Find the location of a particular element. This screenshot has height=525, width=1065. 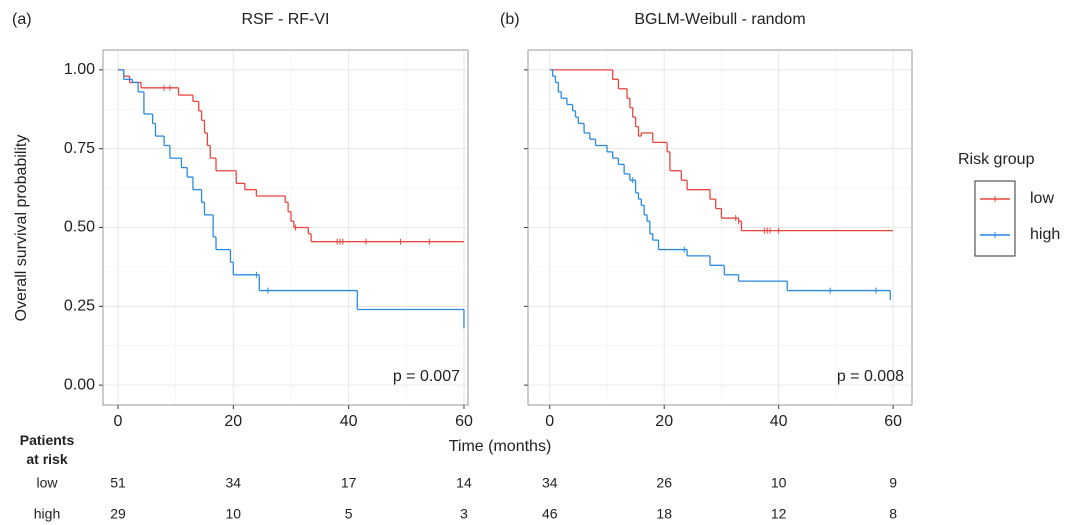

p-value: p = 0.007 is located at coordinates (426, 376).